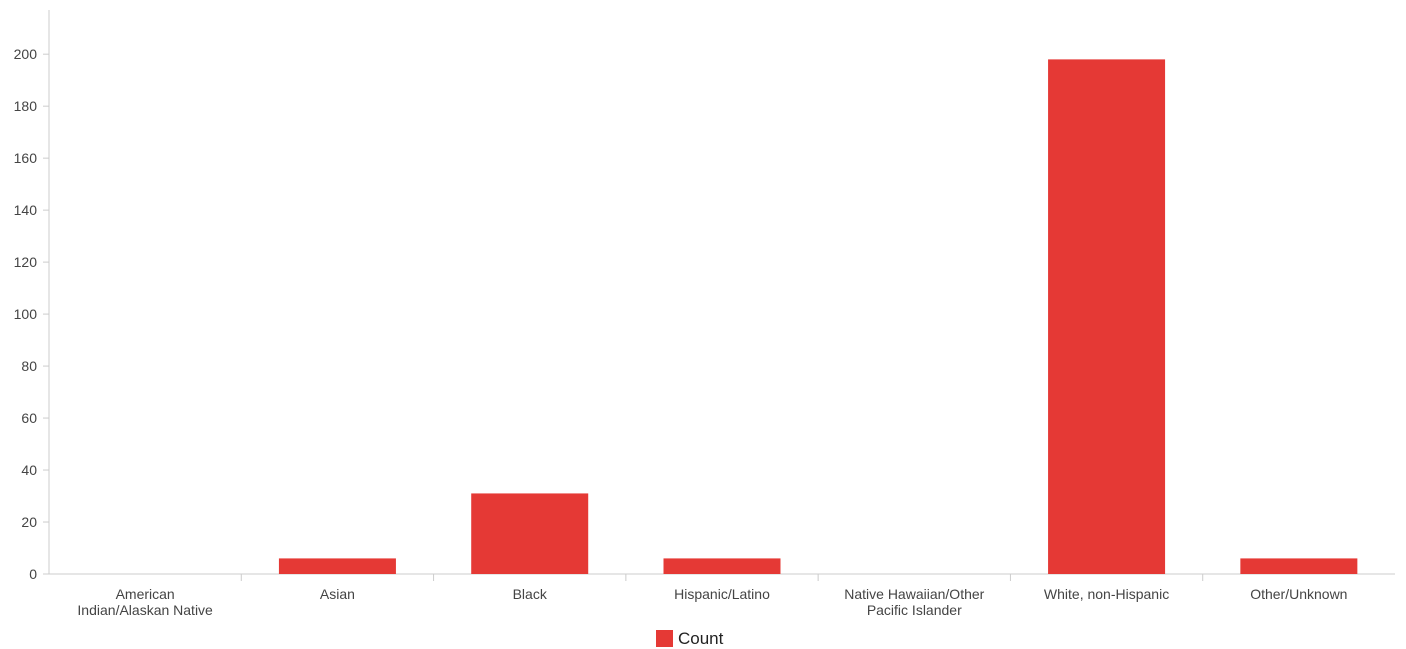 The width and height of the screenshot is (1406, 649). What do you see at coordinates (26, 106) in the screenshot?
I see `y-tick-label: 180` at bounding box center [26, 106].